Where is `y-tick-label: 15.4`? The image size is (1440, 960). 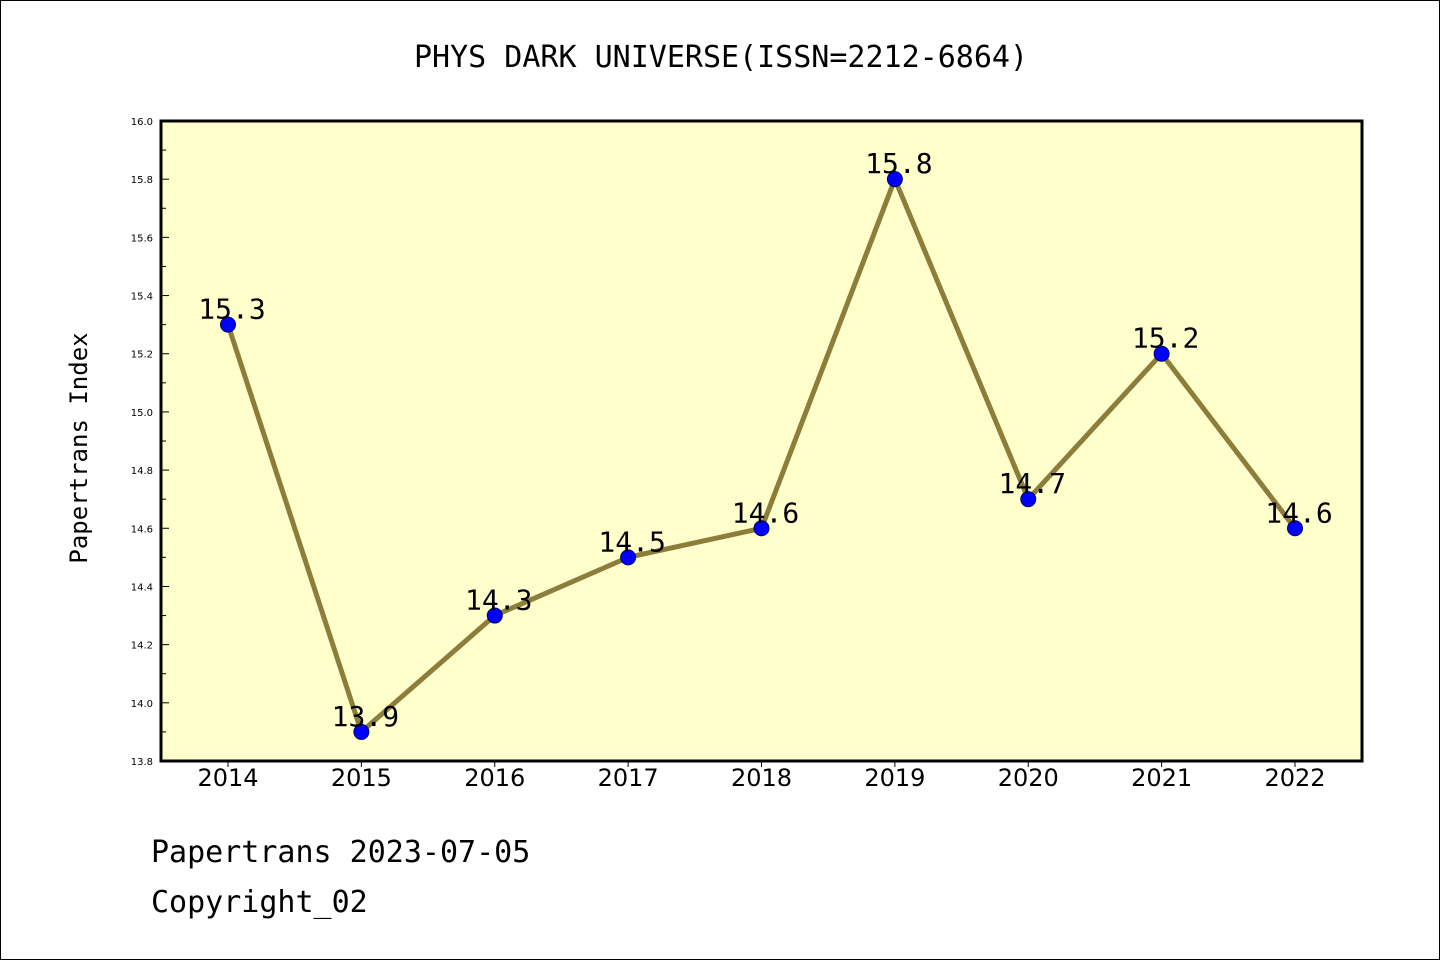 y-tick-label: 15.4 is located at coordinates (142, 297).